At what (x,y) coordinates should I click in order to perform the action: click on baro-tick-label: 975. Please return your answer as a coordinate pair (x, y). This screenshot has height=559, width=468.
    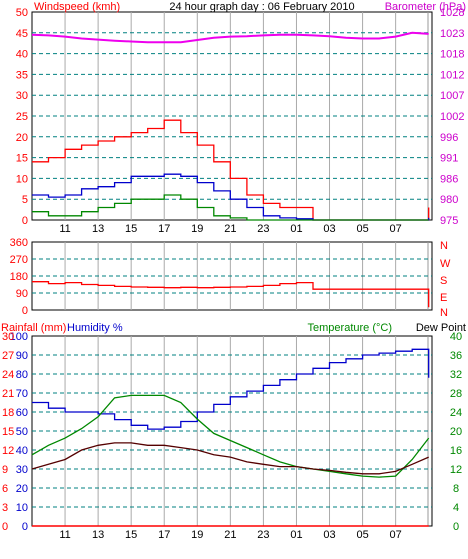
    Looking at the image, I should click on (449, 221).